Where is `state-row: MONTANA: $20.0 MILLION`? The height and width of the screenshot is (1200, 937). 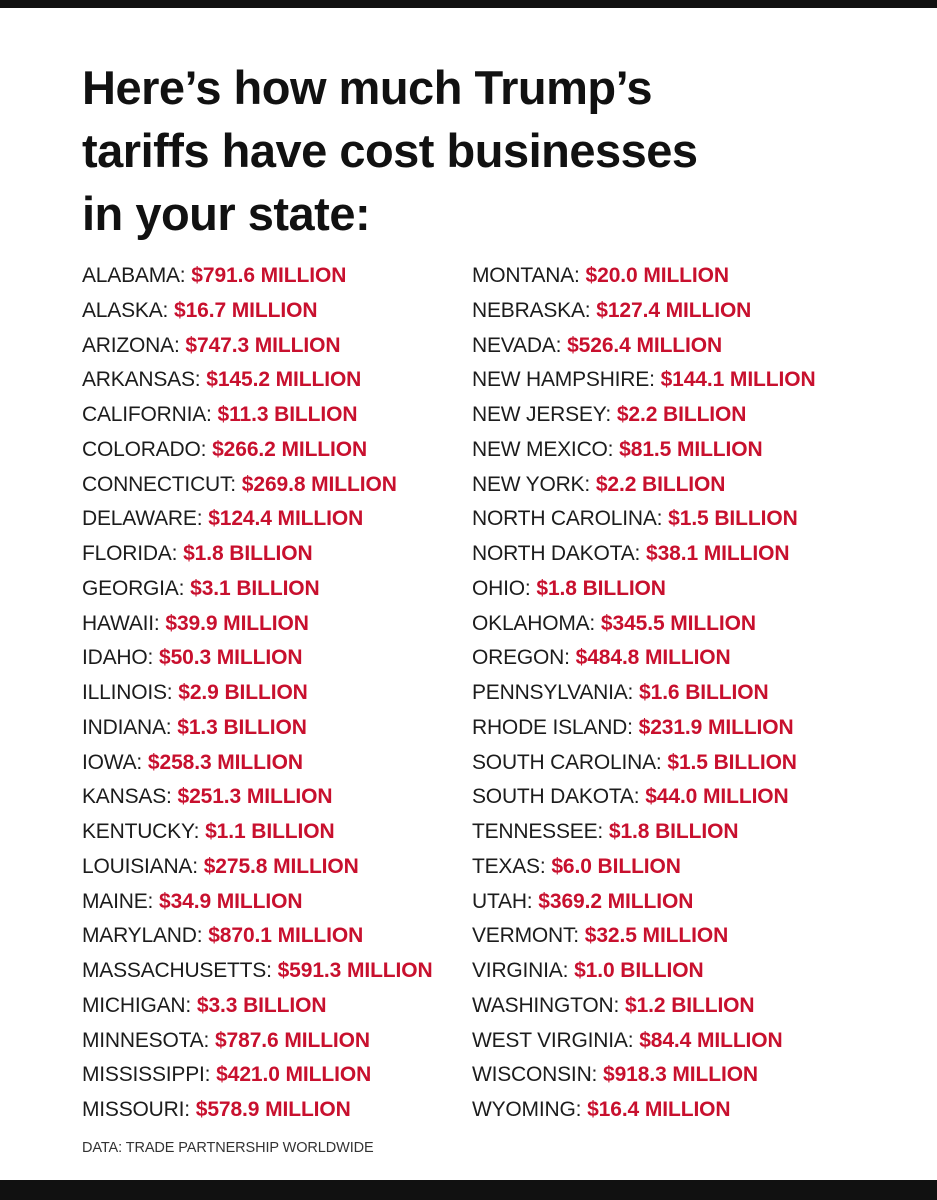
state-row: MONTANA: $20.0 MILLION is located at coordinates (644, 276).